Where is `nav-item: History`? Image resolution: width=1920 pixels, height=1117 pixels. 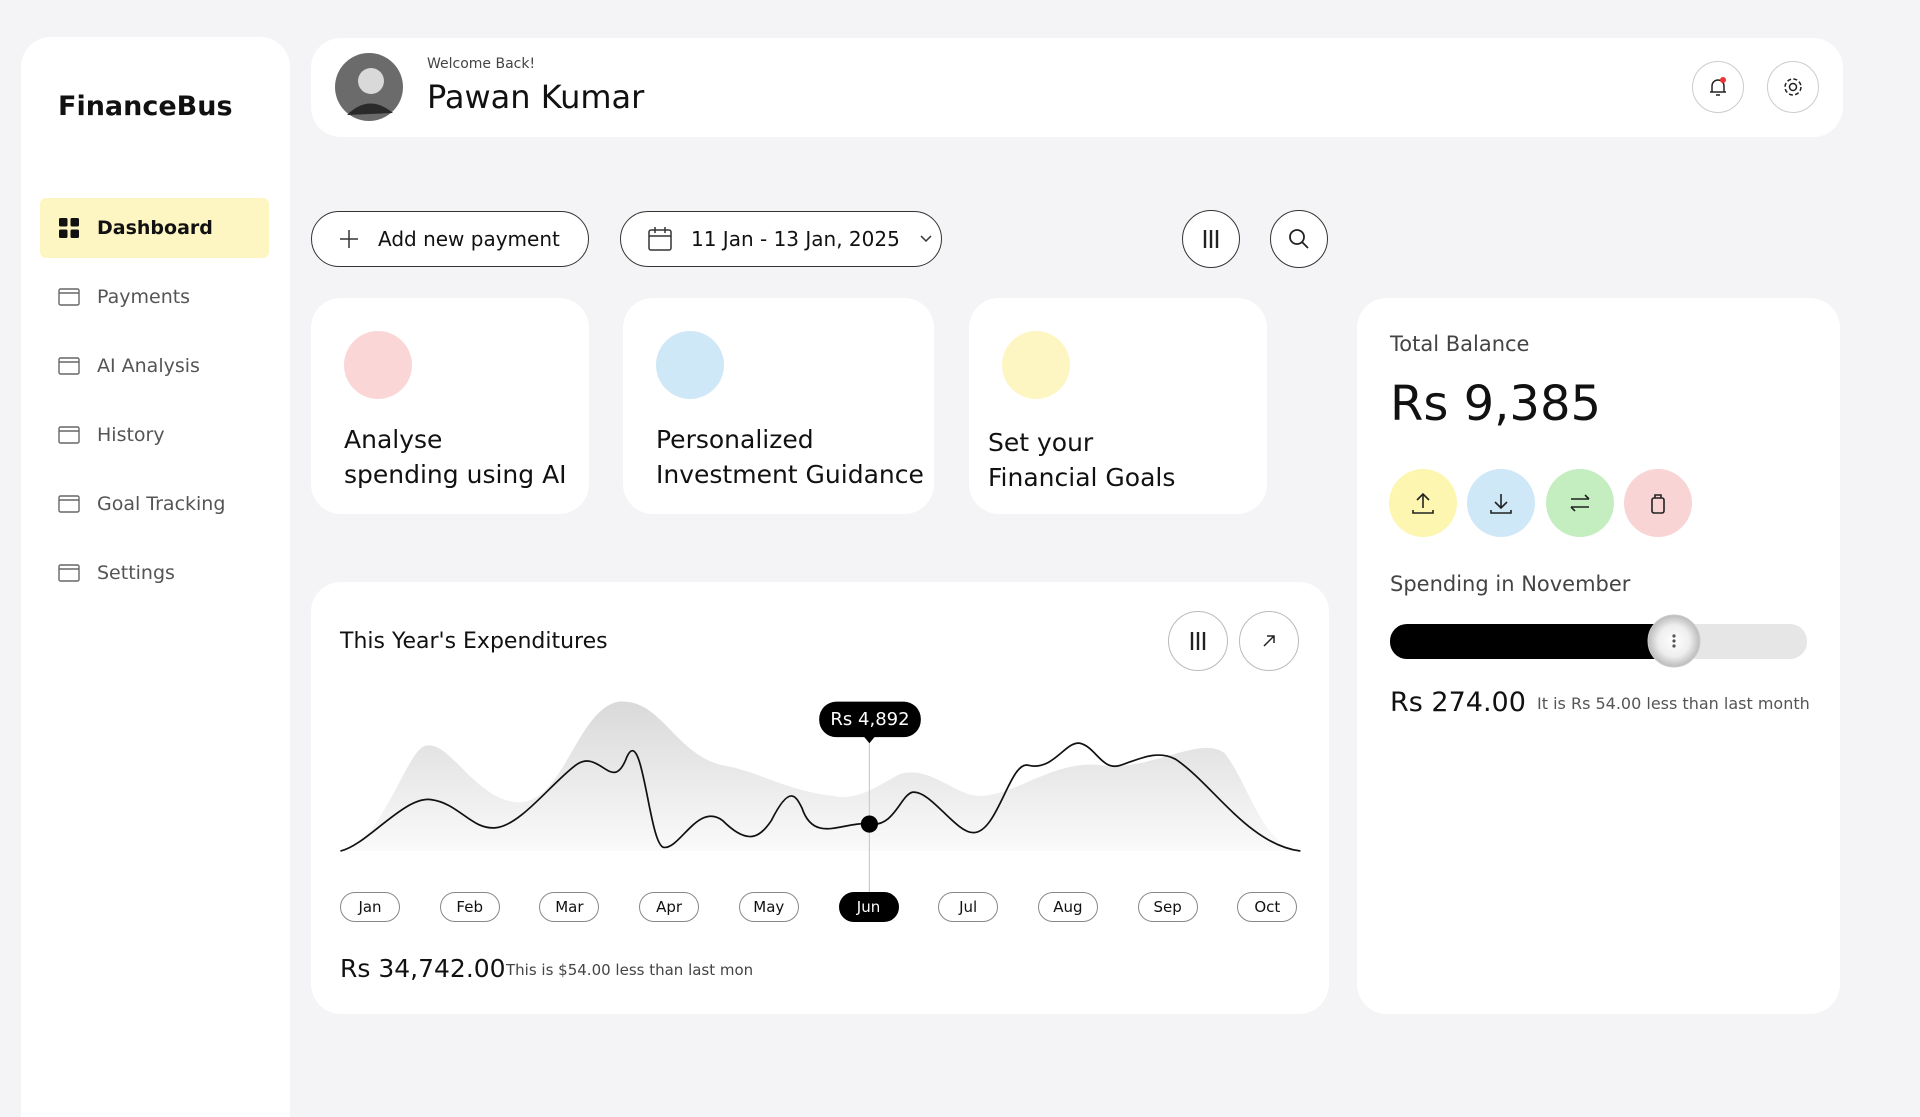 nav-item: History is located at coordinates (154, 435).